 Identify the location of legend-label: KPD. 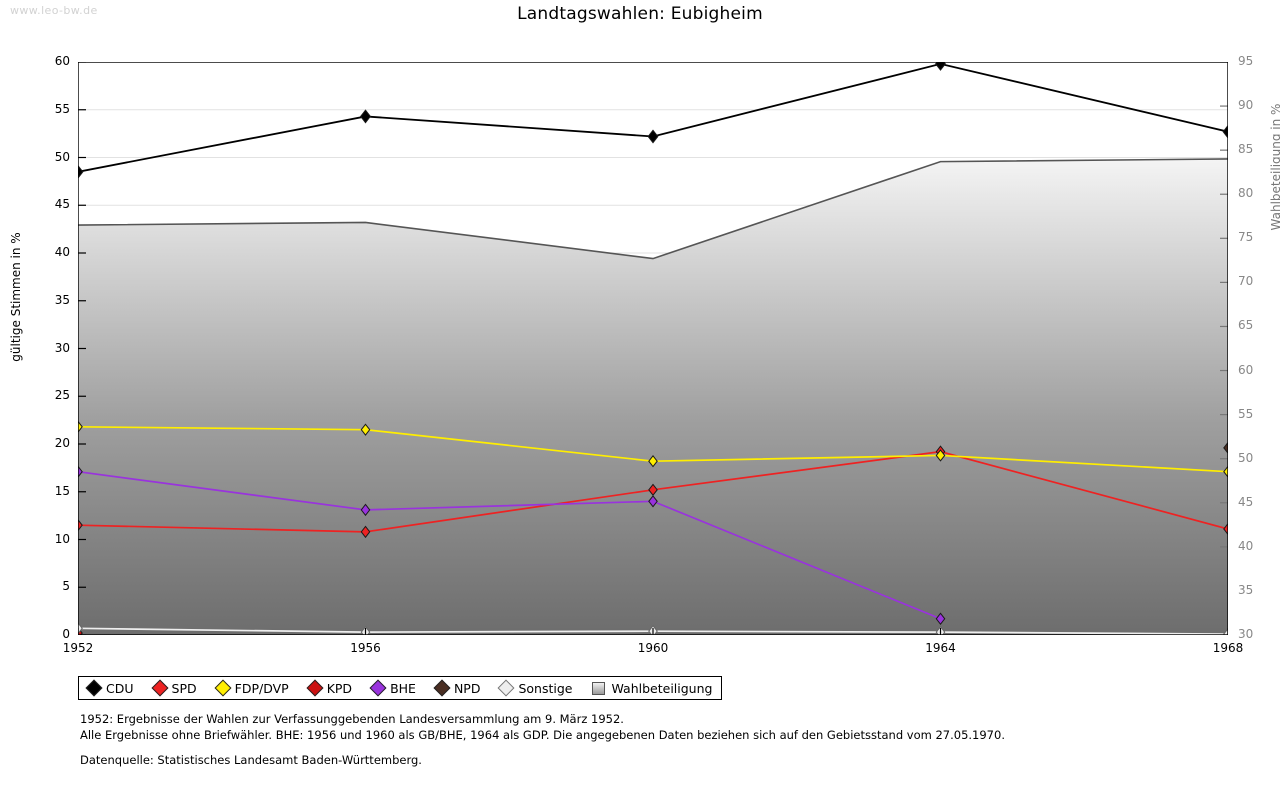
(339, 688).